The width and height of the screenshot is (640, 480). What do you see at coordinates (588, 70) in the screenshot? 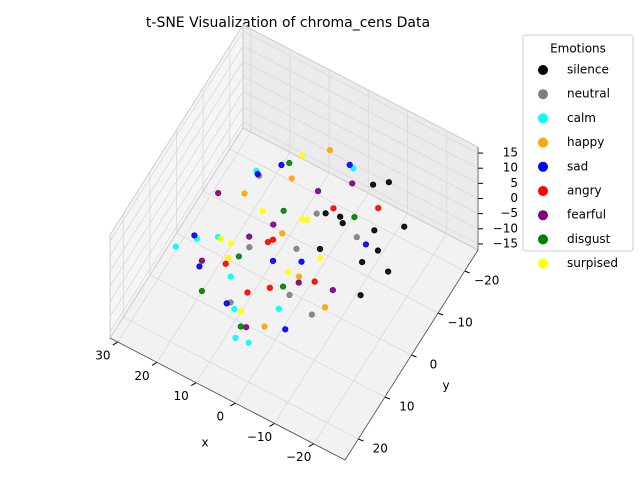
I see `legend-label: silence` at bounding box center [588, 70].